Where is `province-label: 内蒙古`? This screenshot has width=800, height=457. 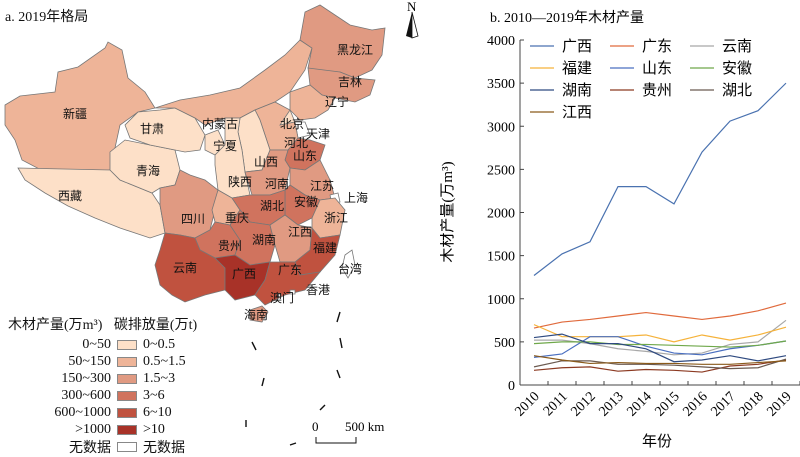 province-label: 内蒙古 is located at coordinates (220, 123).